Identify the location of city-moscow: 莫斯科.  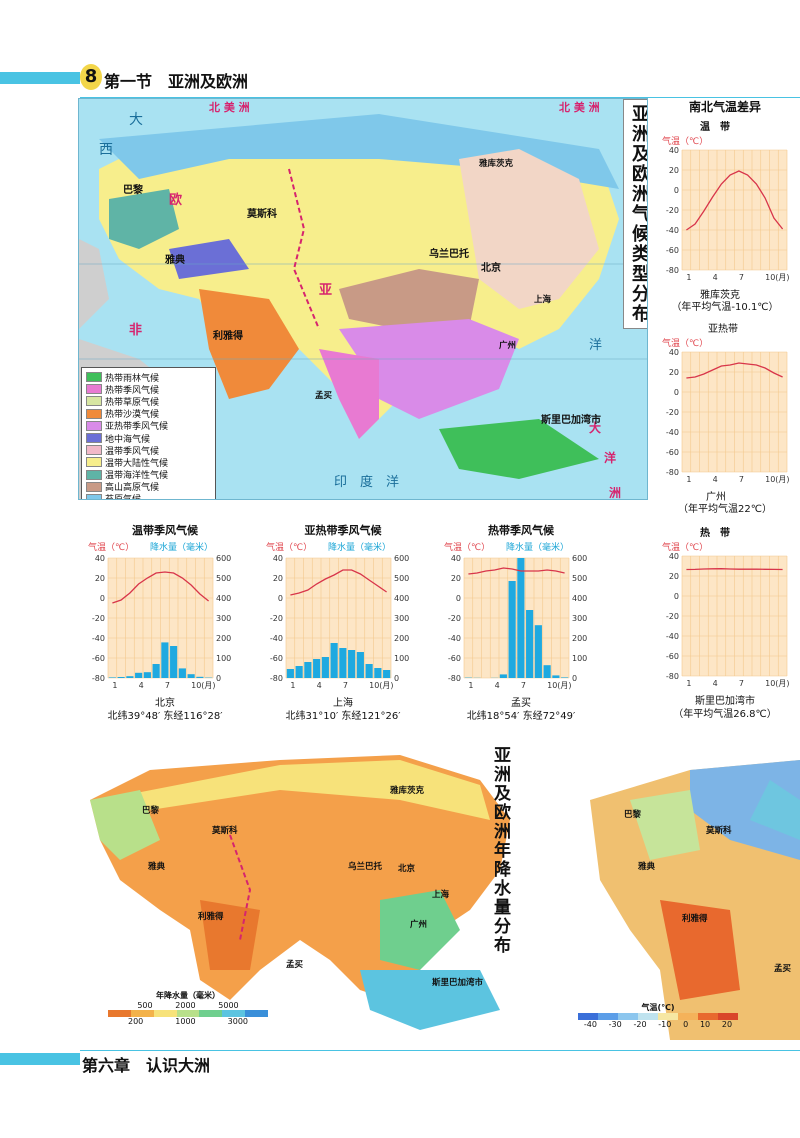
(262, 214).